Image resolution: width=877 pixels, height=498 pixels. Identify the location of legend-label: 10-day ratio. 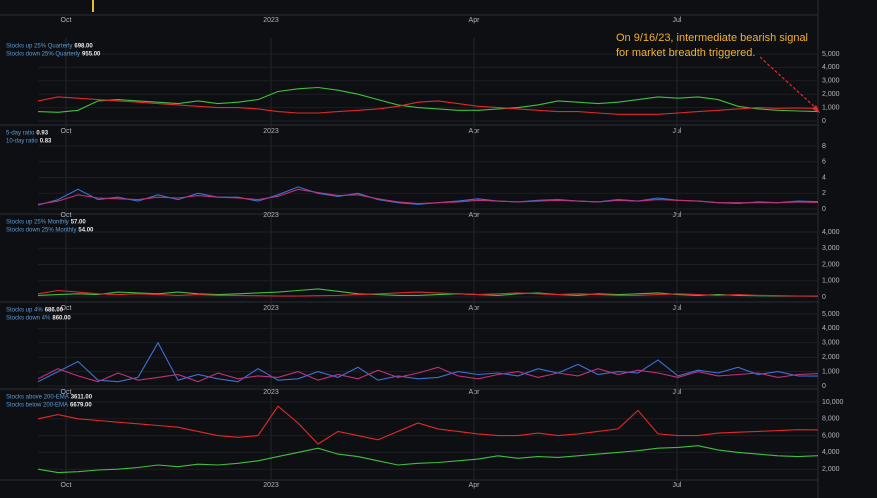
(22, 142).